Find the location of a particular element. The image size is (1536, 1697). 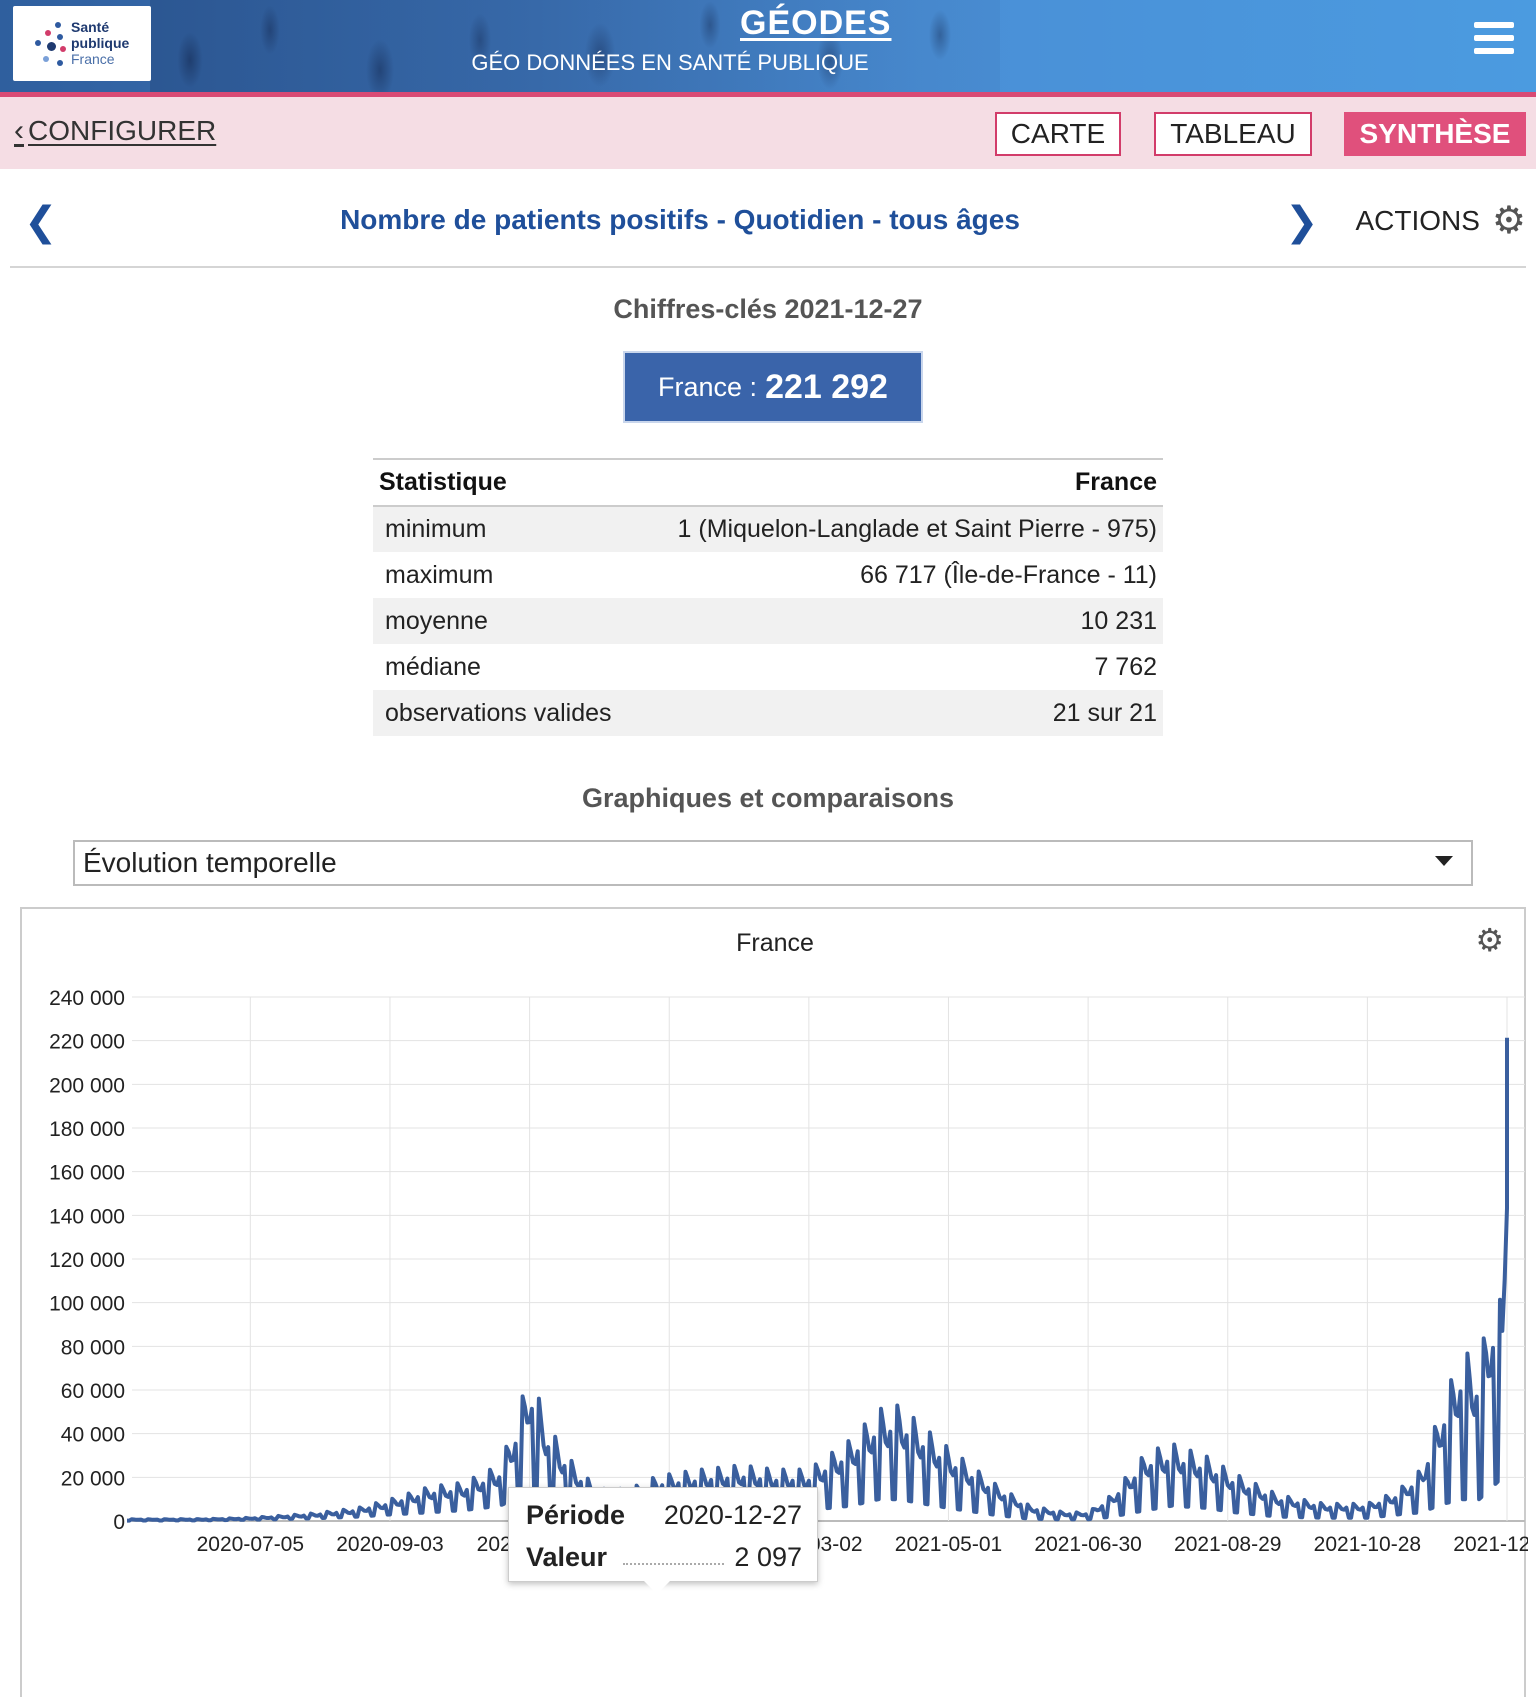

charts-section-title: Graphiques et comparaisons is located at coordinates (768, 798).